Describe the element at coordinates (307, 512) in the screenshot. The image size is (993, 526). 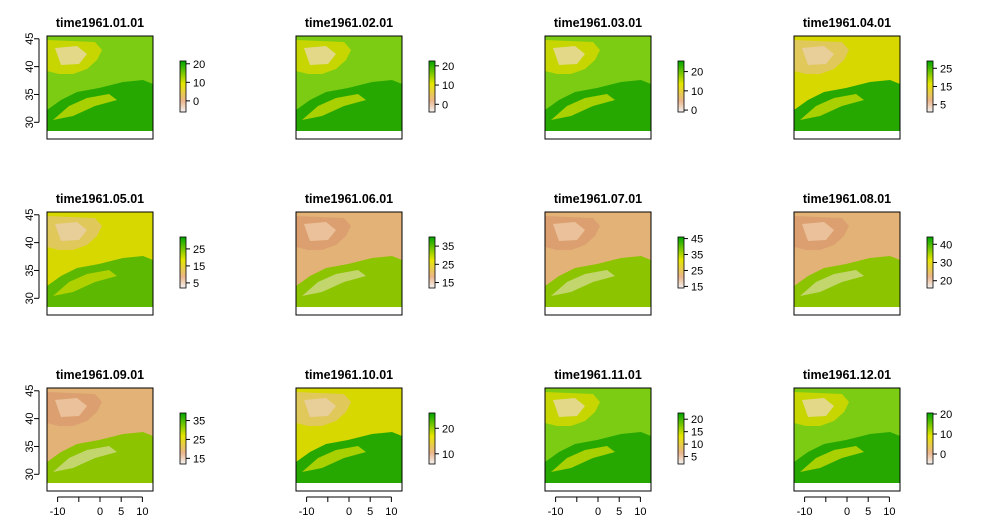
I see `x-tick-label: -10` at that location.